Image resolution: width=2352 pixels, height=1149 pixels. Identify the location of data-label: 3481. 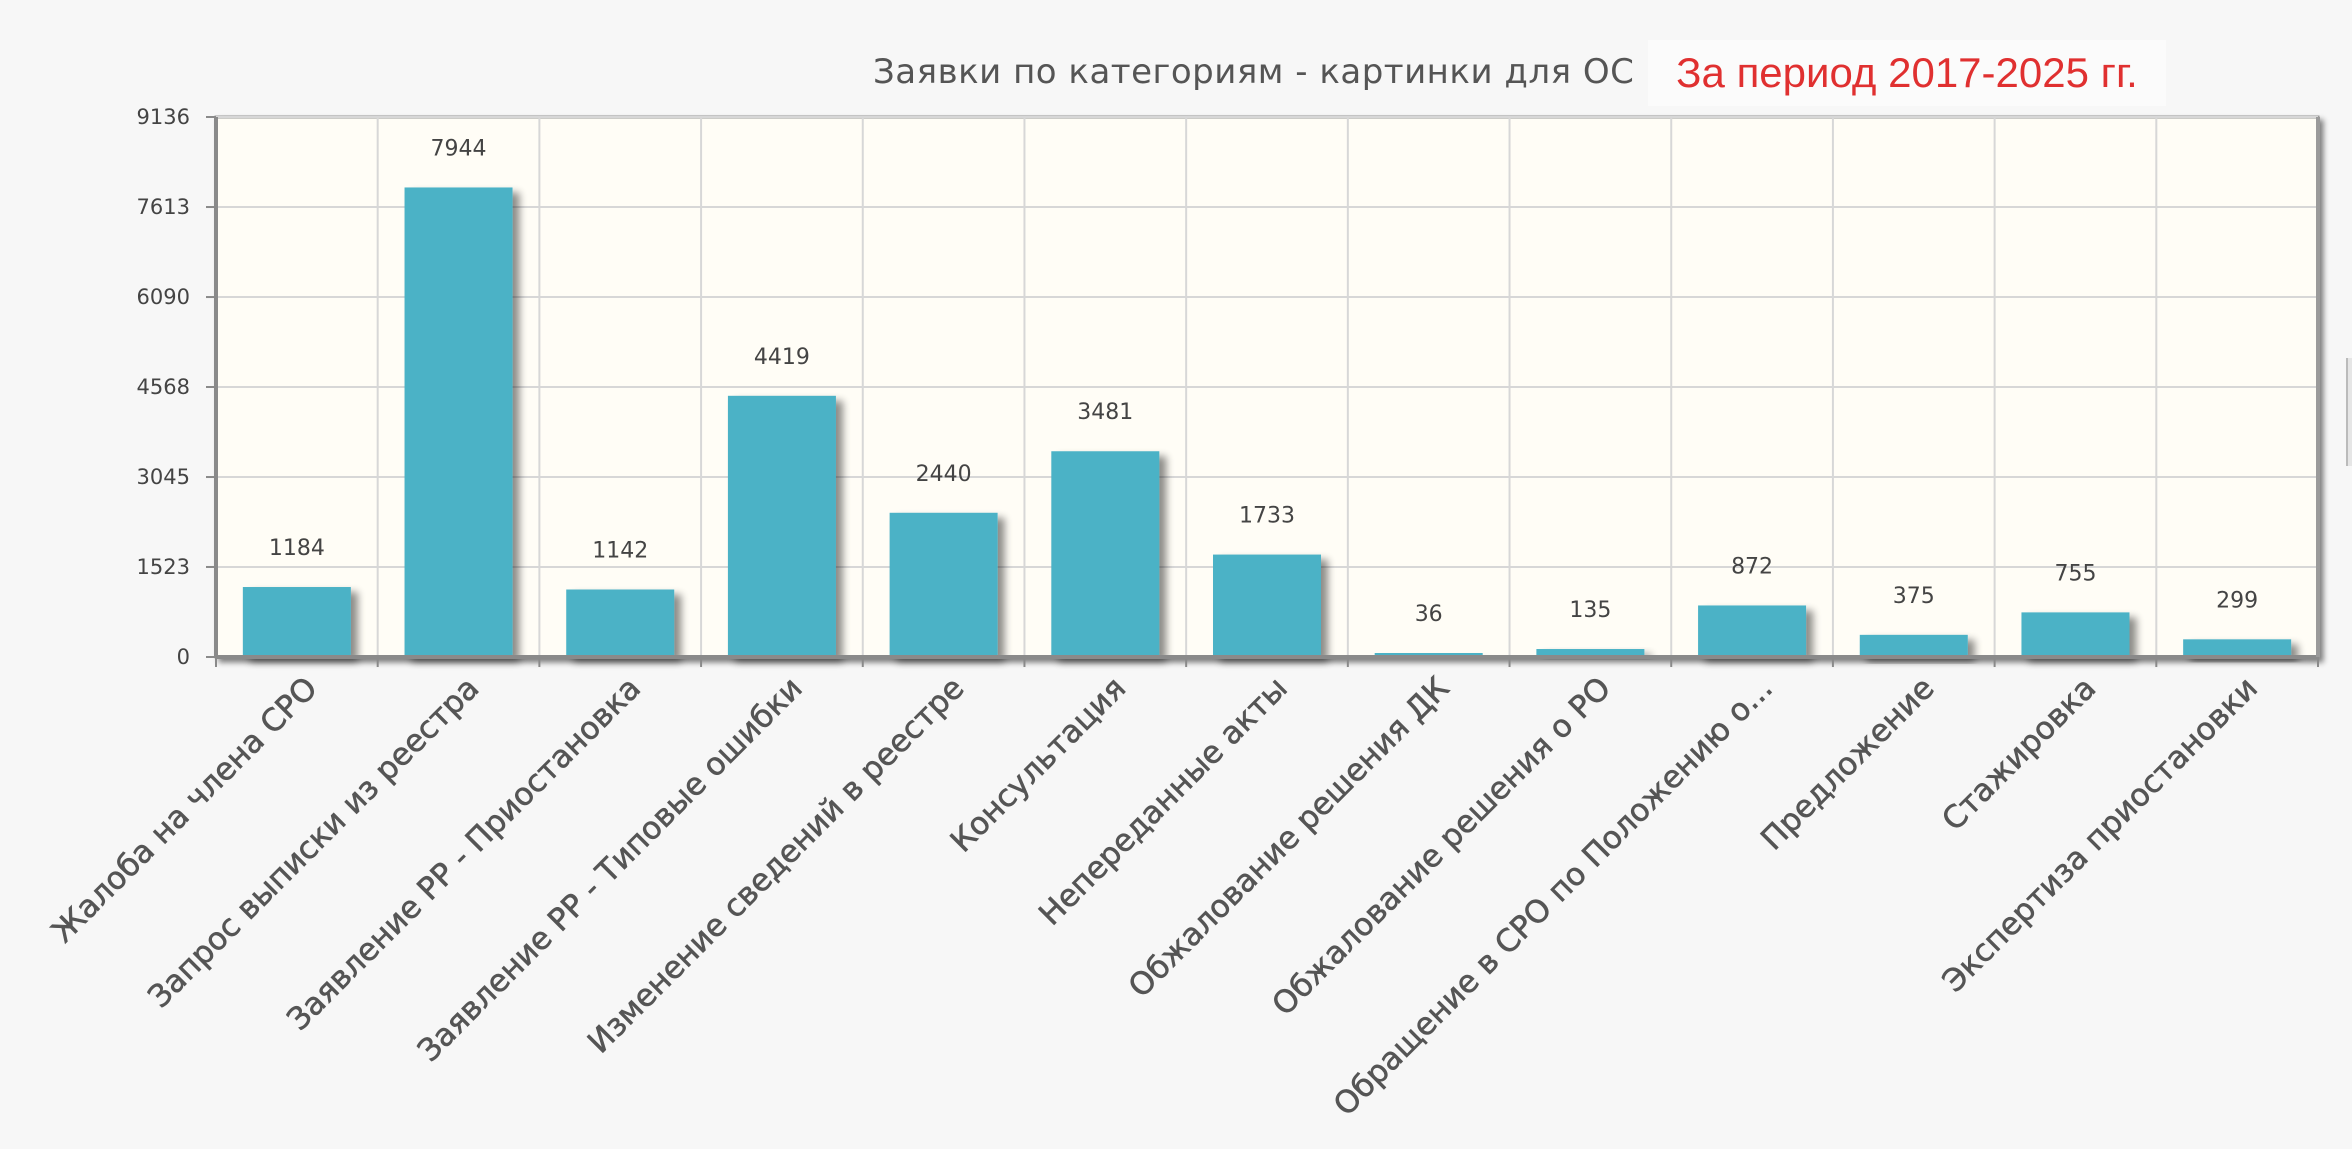
(1105, 412).